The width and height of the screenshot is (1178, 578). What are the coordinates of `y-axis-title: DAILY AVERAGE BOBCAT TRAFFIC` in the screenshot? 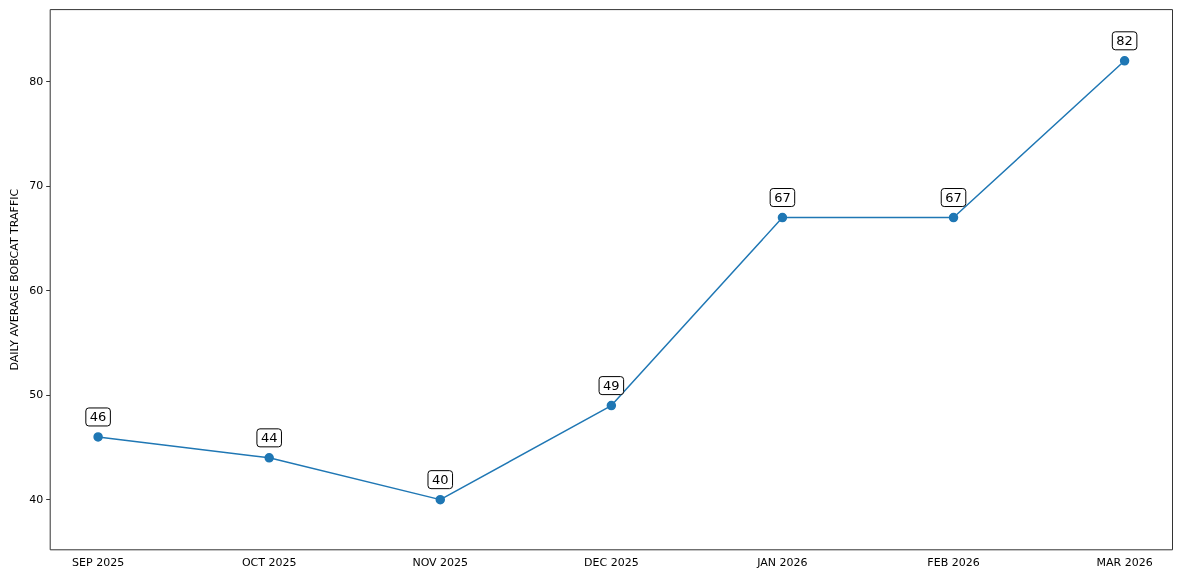 It's located at (15, 279).